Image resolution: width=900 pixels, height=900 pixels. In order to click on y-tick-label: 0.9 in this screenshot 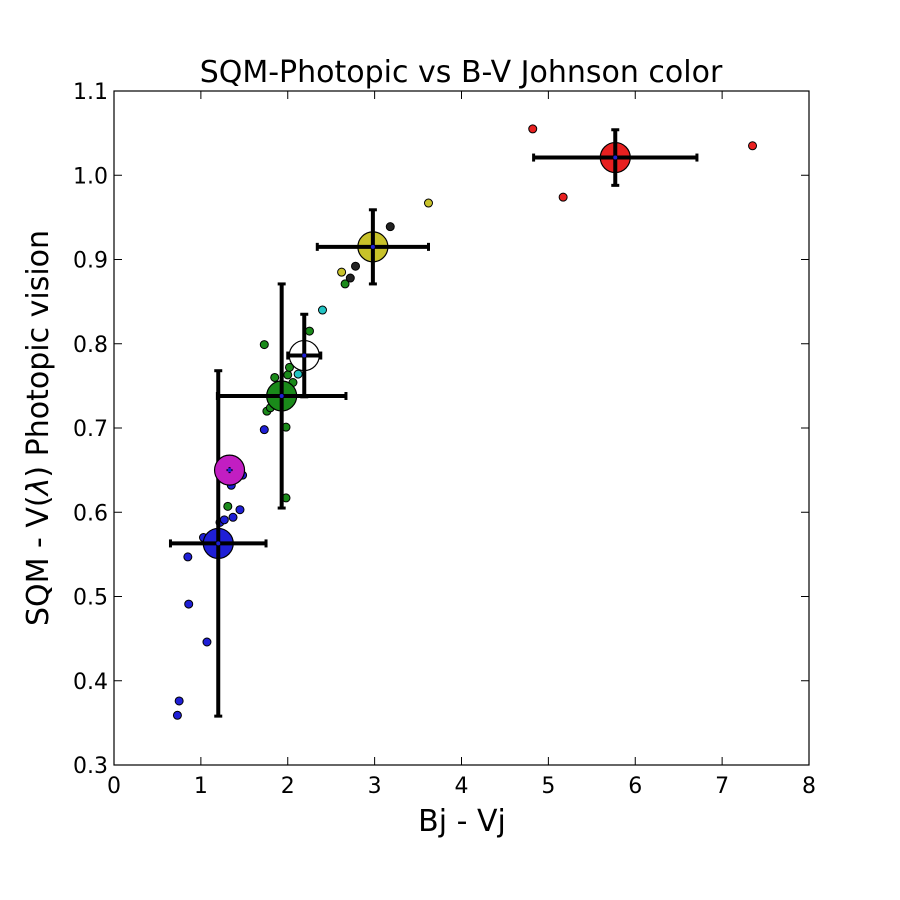, I will do `click(90, 261)`.